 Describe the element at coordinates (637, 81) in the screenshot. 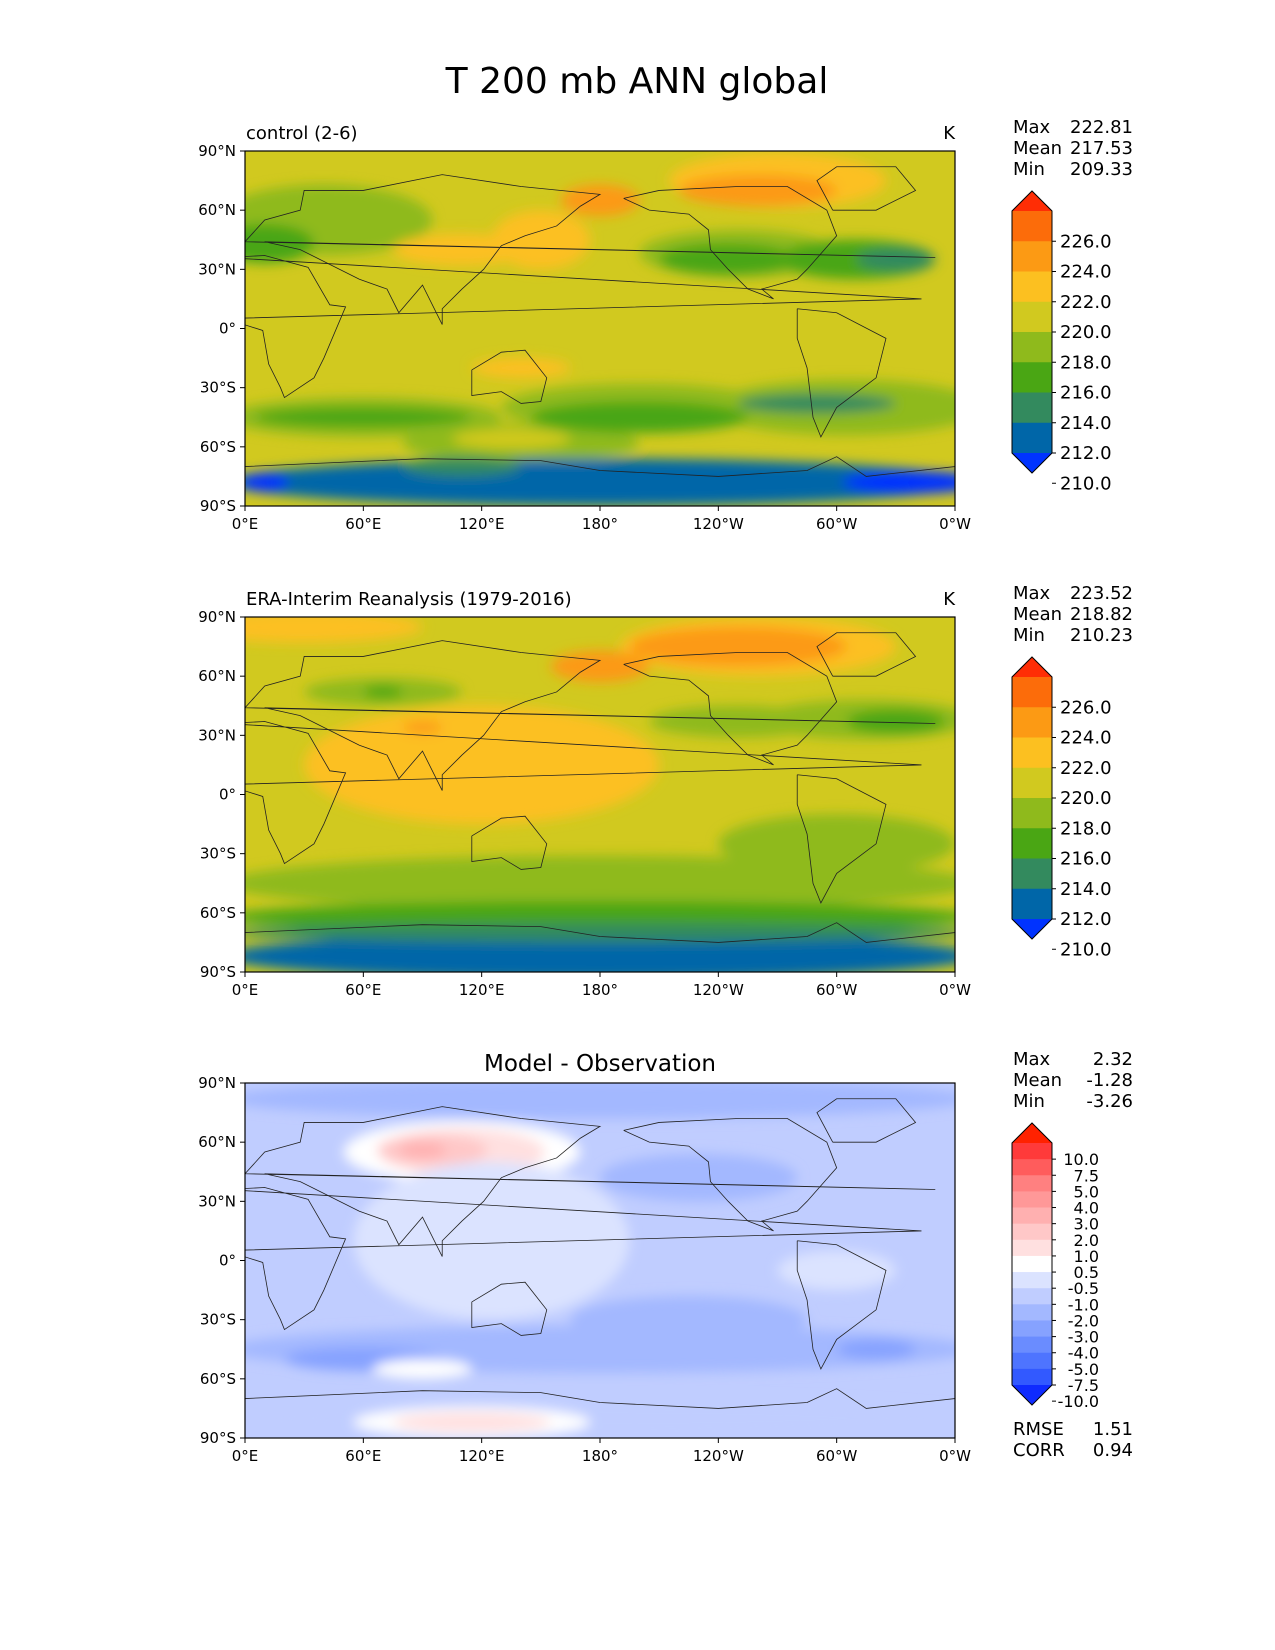

I see `figure-title: T 200 mb ANN global` at that location.